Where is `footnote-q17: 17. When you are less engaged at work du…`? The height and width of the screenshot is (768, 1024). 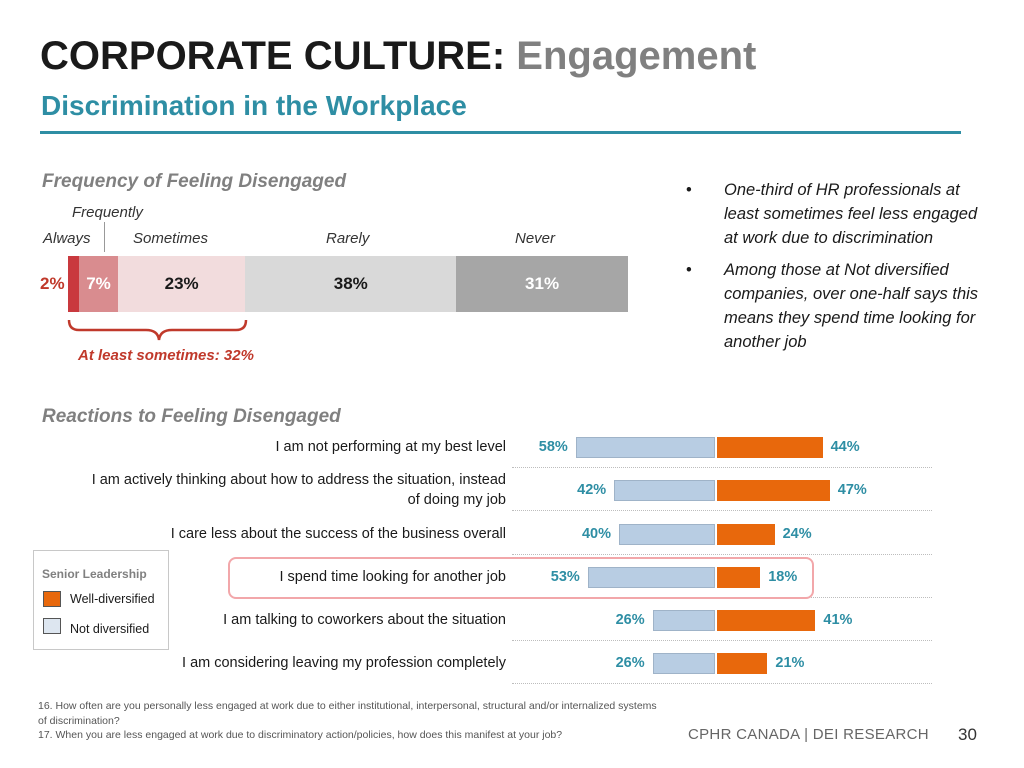 footnote-q17: 17. When you are less engaged at work du… is located at coordinates (300, 735).